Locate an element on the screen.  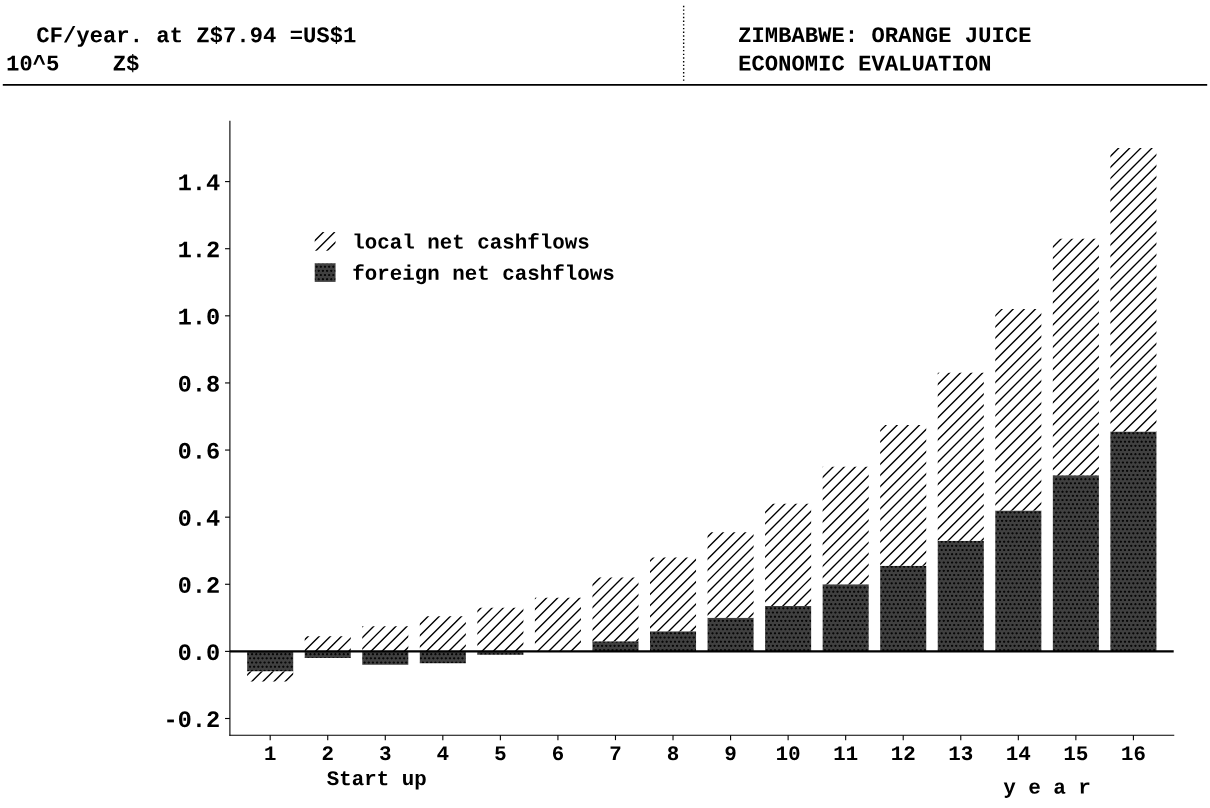
x-tick-label: 10 is located at coordinates (788, 753).